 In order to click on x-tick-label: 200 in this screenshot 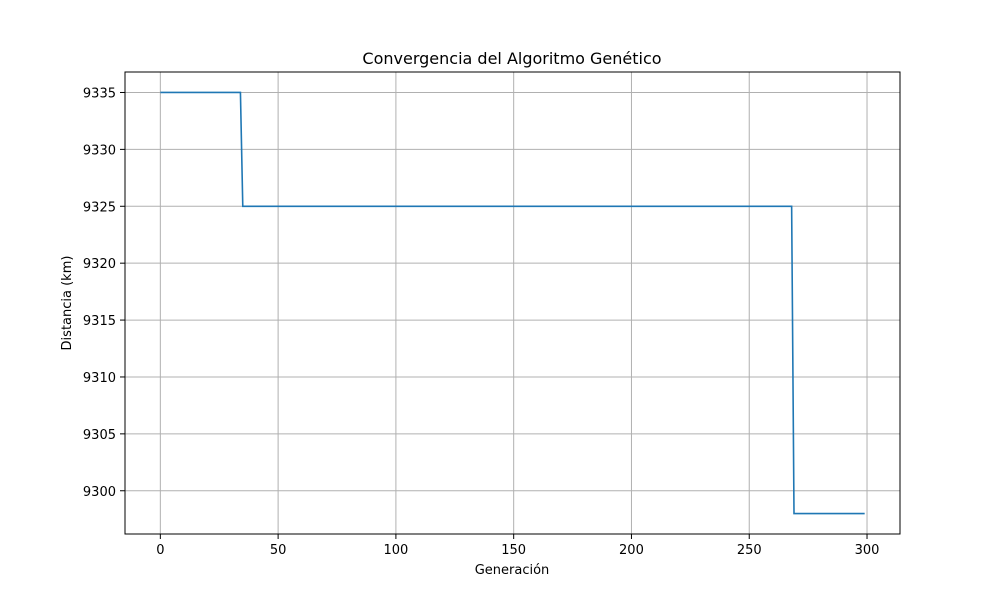, I will do `click(631, 550)`.